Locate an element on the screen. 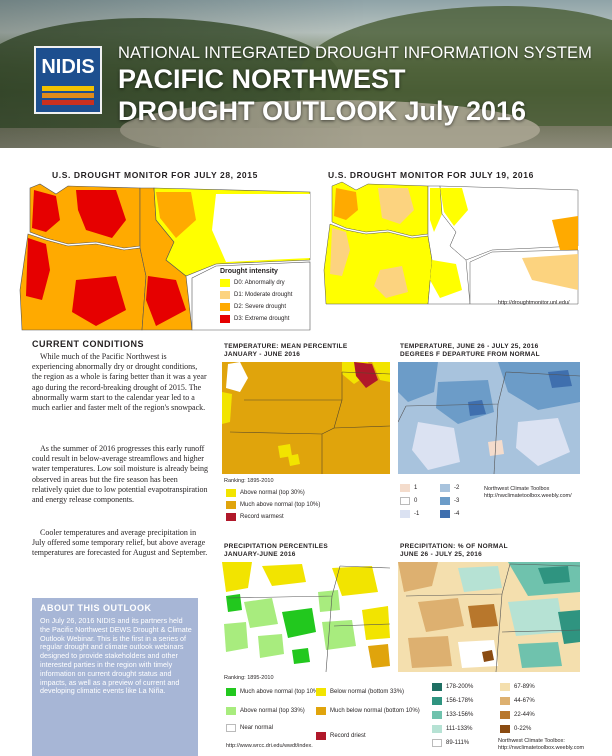 This screenshot has height=756, width=612. temp-departure-legend-minus1: -1 is located at coordinates (409, 514).